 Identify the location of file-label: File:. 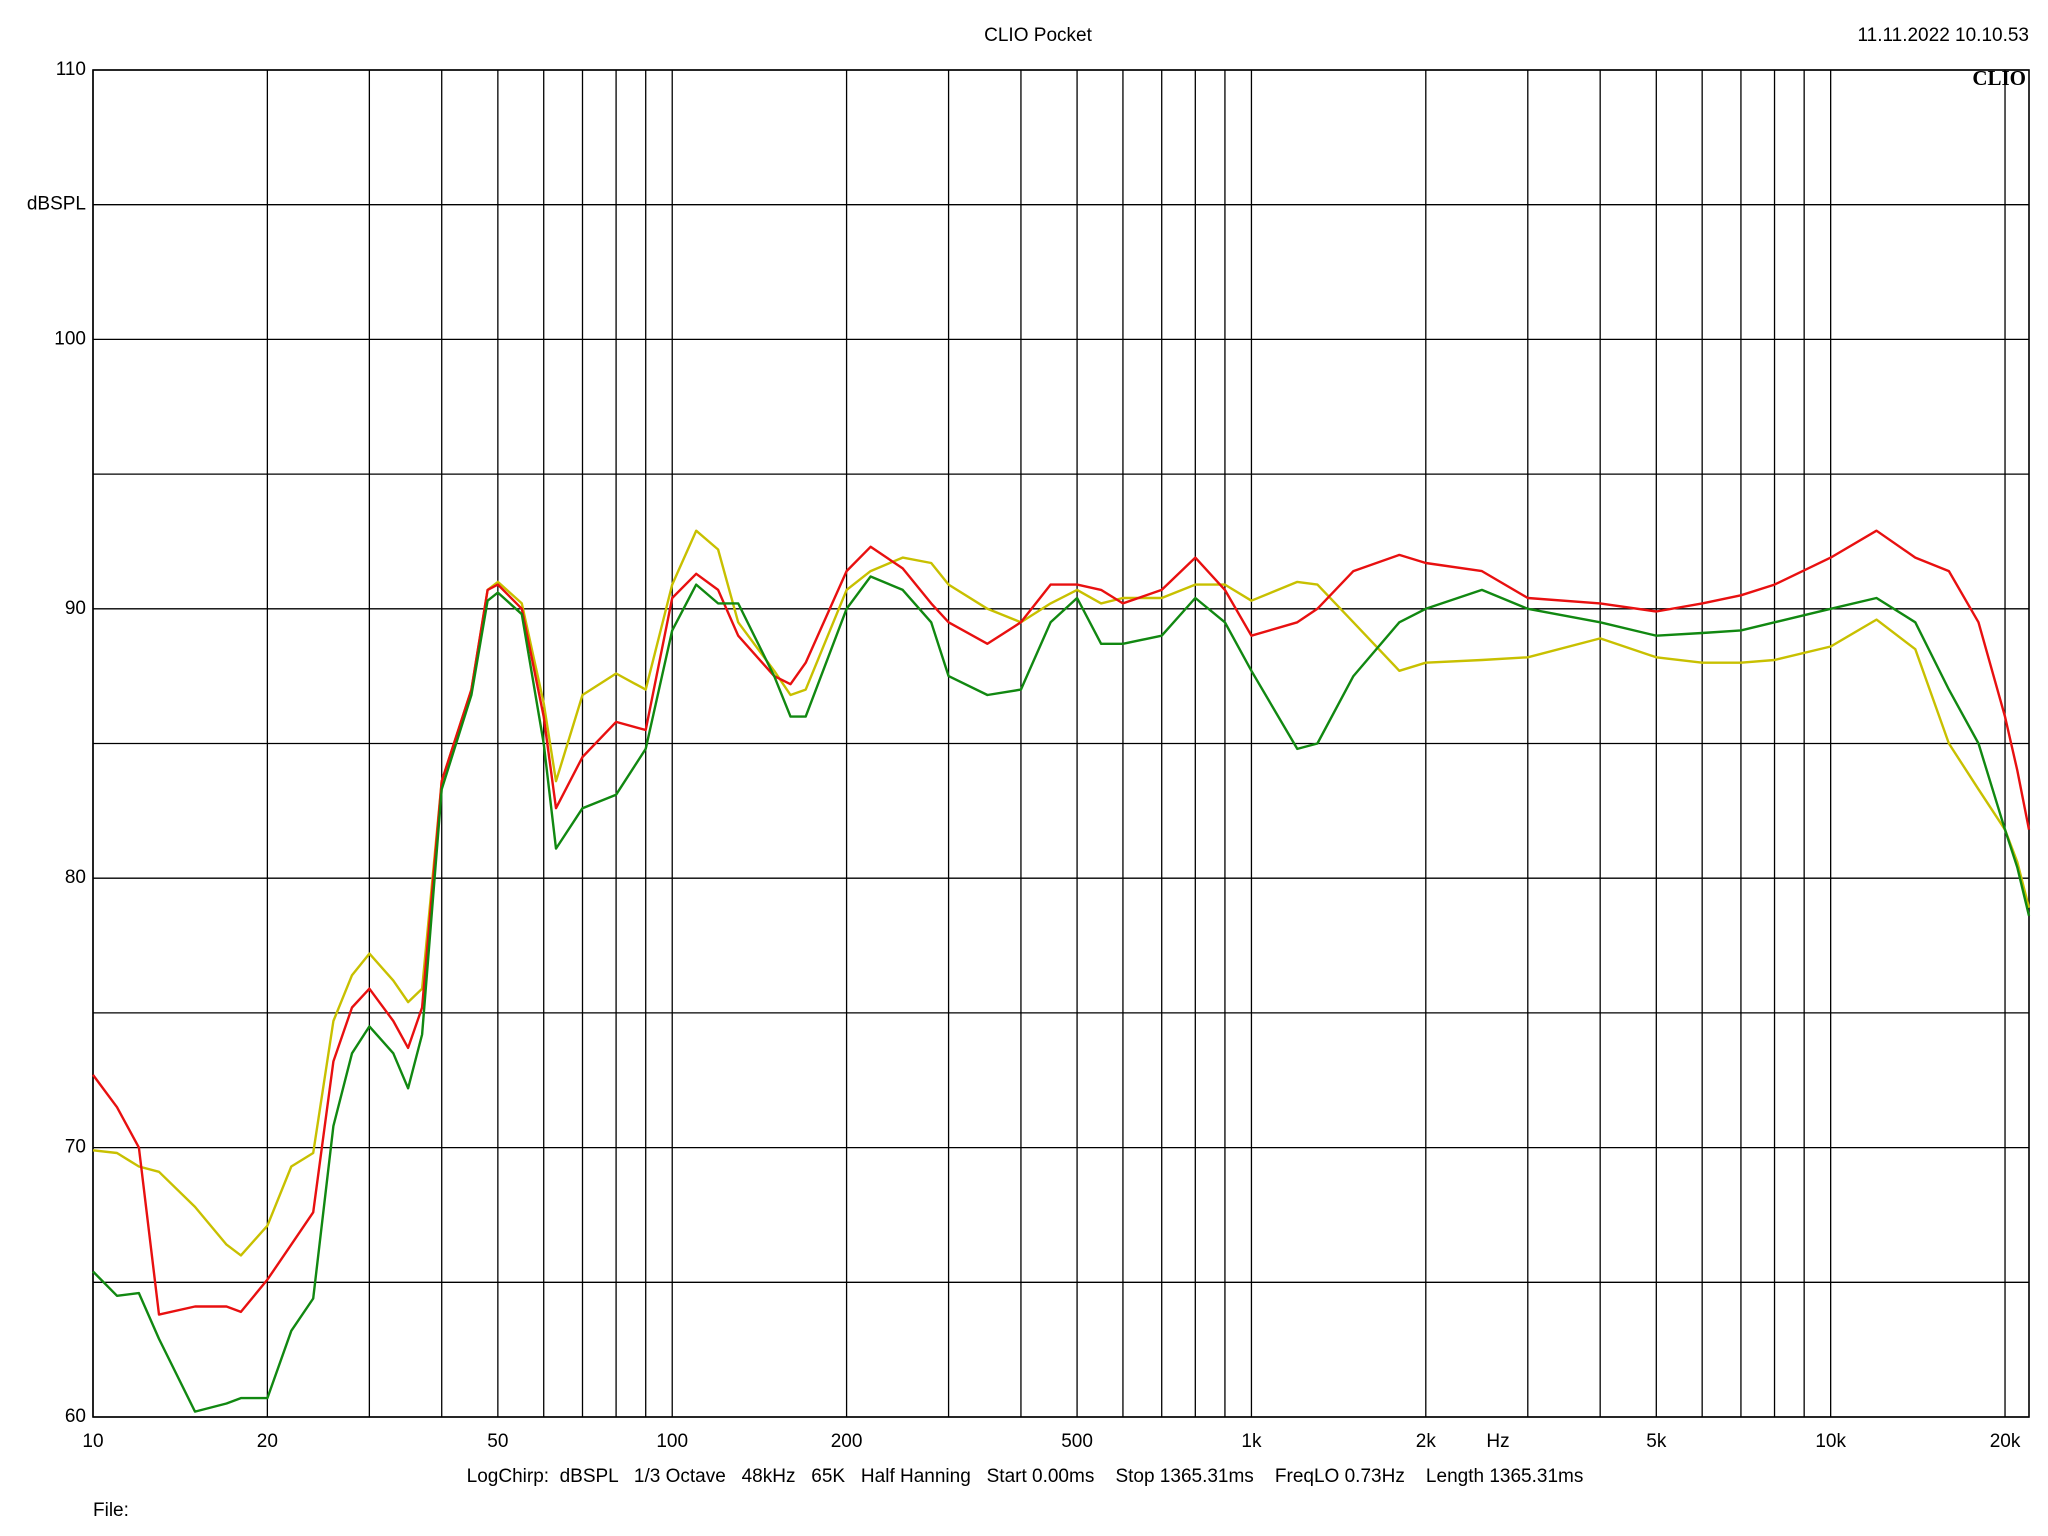
(111, 1510).